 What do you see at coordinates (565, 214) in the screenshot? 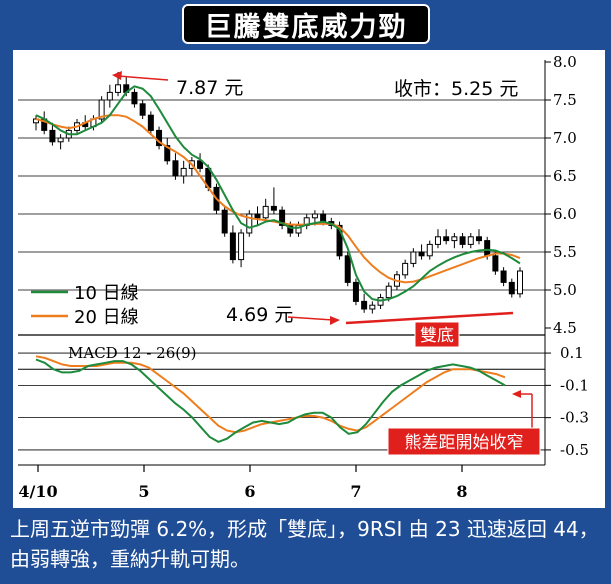
I see `price-tick-label: 6.0` at bounding box center [565, 214].